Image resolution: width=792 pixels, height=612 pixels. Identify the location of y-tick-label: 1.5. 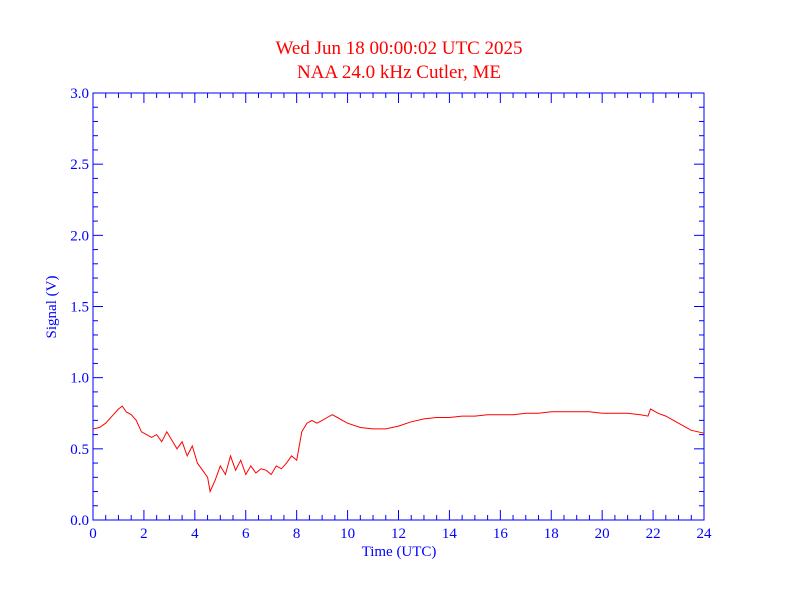
(79, 308).